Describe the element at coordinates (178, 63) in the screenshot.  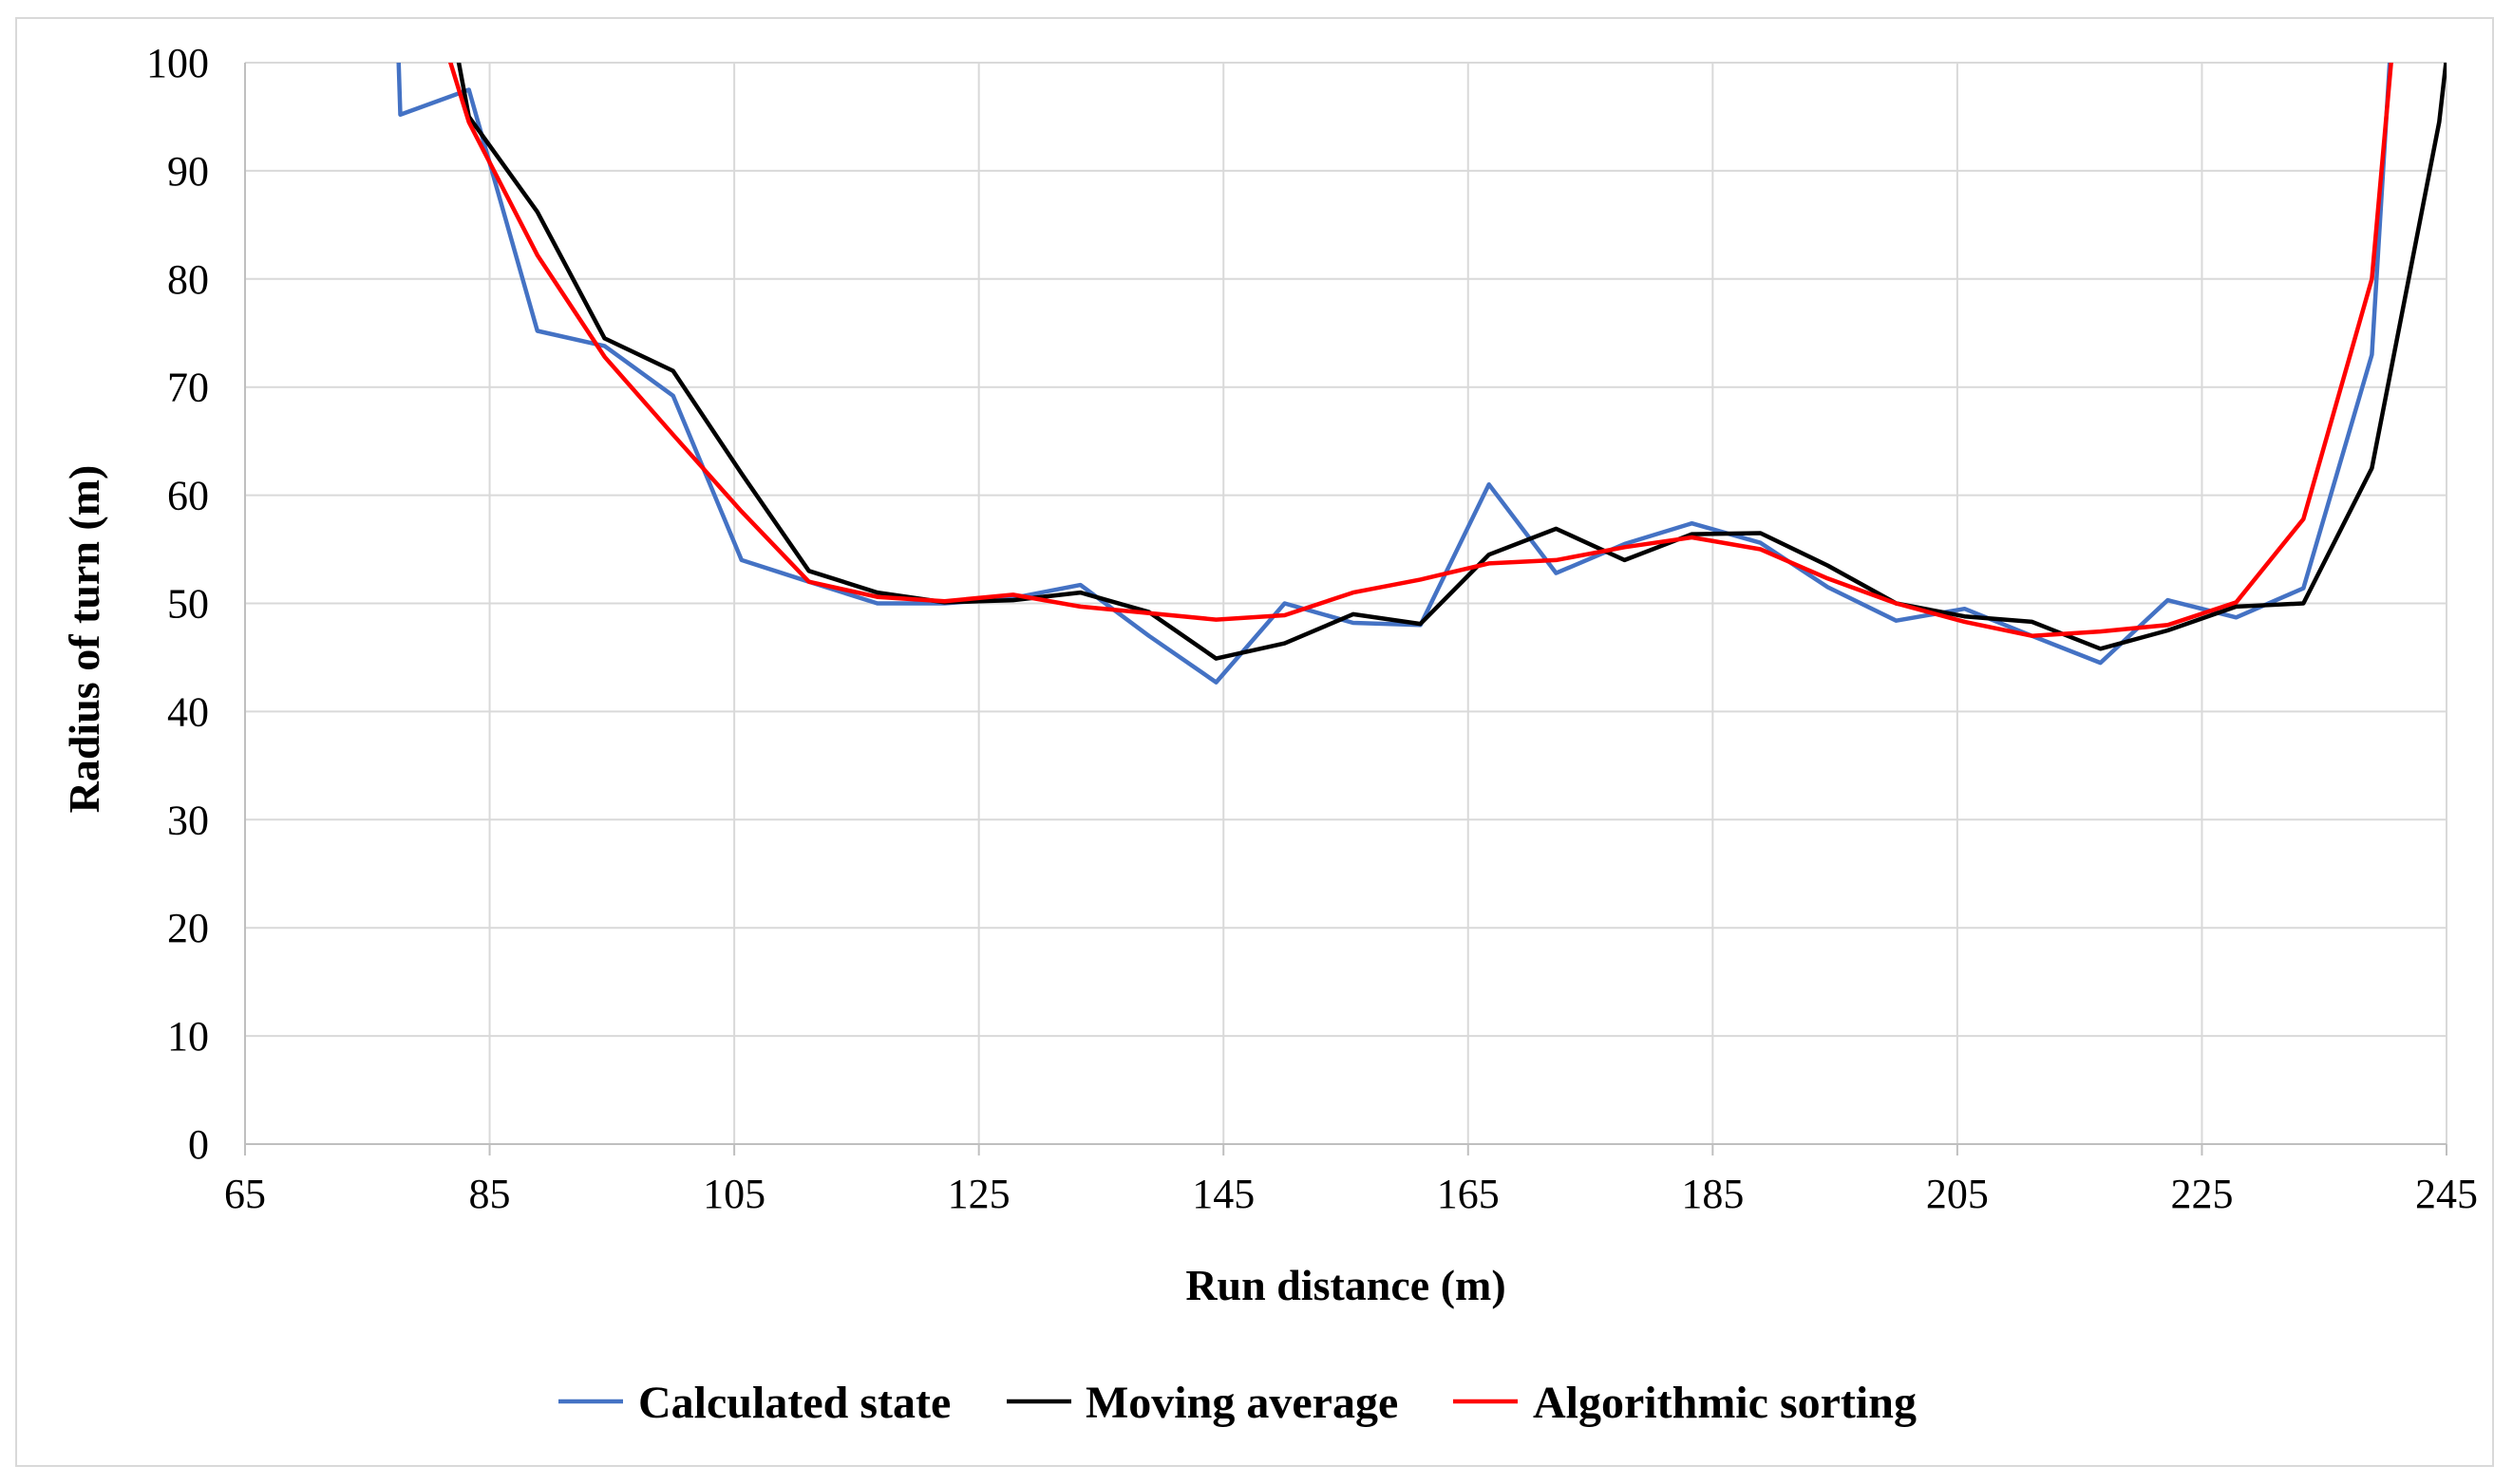
I see `y-tick-label: 100` at that location.